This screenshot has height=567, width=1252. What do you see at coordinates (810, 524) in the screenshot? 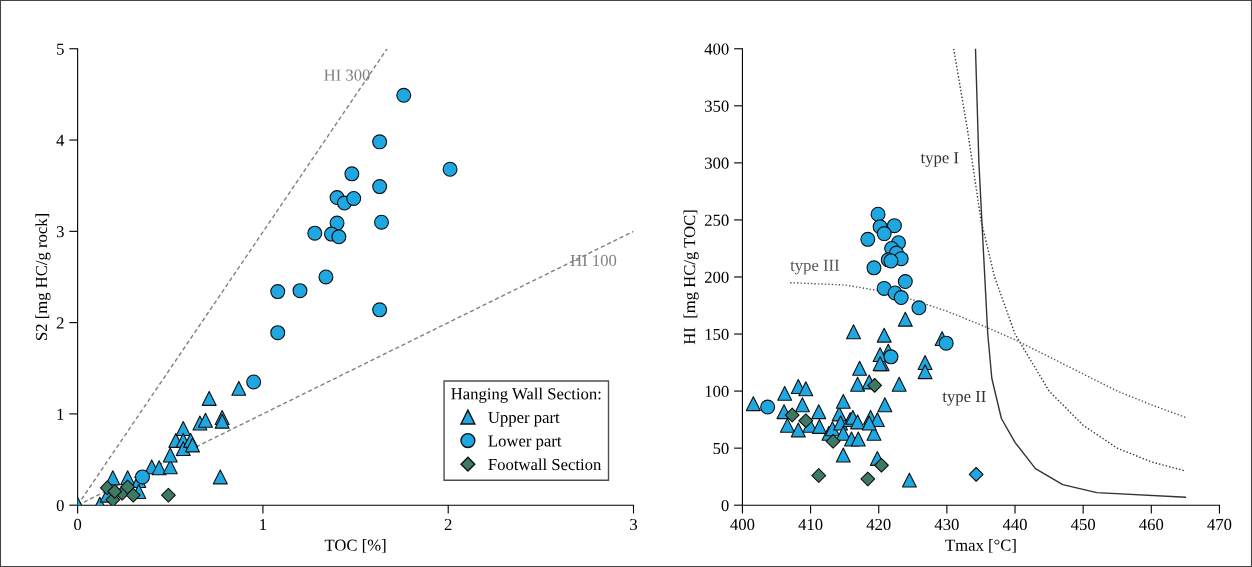
I see `x-tick-label: 410` at bounding box center [810, 524].